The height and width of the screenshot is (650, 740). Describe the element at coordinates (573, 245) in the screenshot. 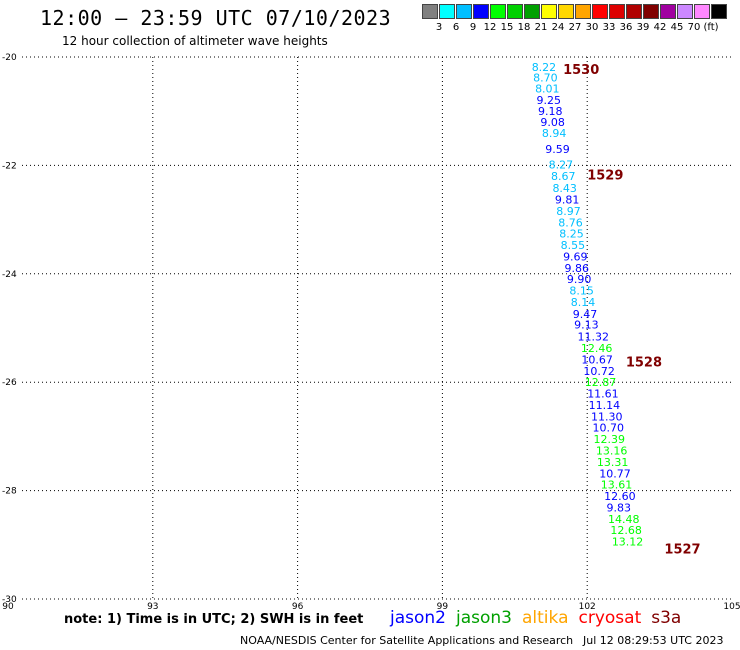

I see `swh-value: 8.55` at that location.